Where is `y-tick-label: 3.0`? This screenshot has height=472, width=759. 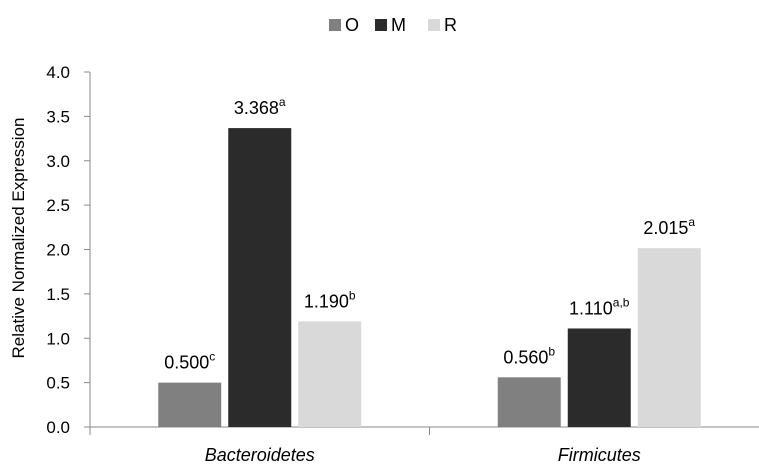
y-tick-label: 3.0 is located at coordinates (58, 161).